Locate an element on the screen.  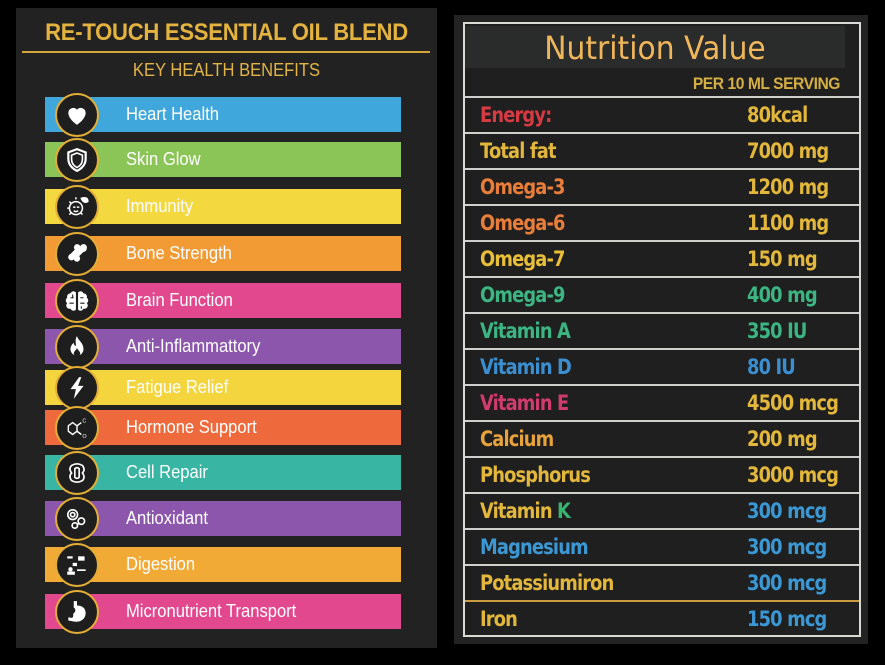
benefit-label: Micronutrient Transport is located at coordinates (211, 611).